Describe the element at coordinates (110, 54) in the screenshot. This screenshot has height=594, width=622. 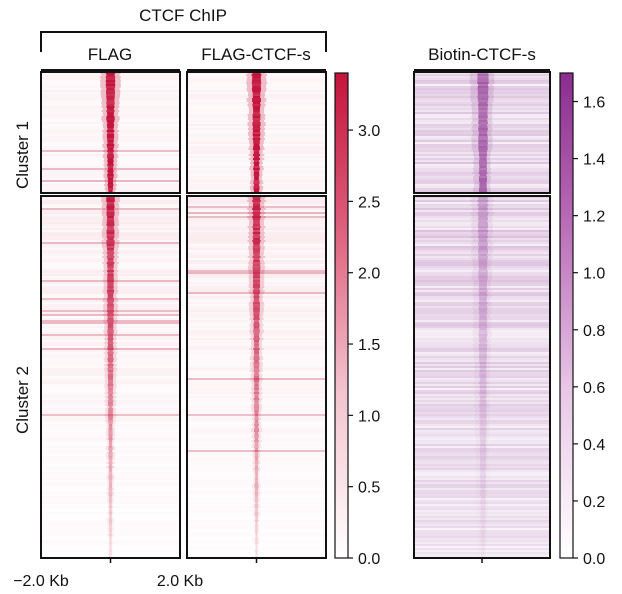
I see `panel-title-flag: FLAG` at that location.